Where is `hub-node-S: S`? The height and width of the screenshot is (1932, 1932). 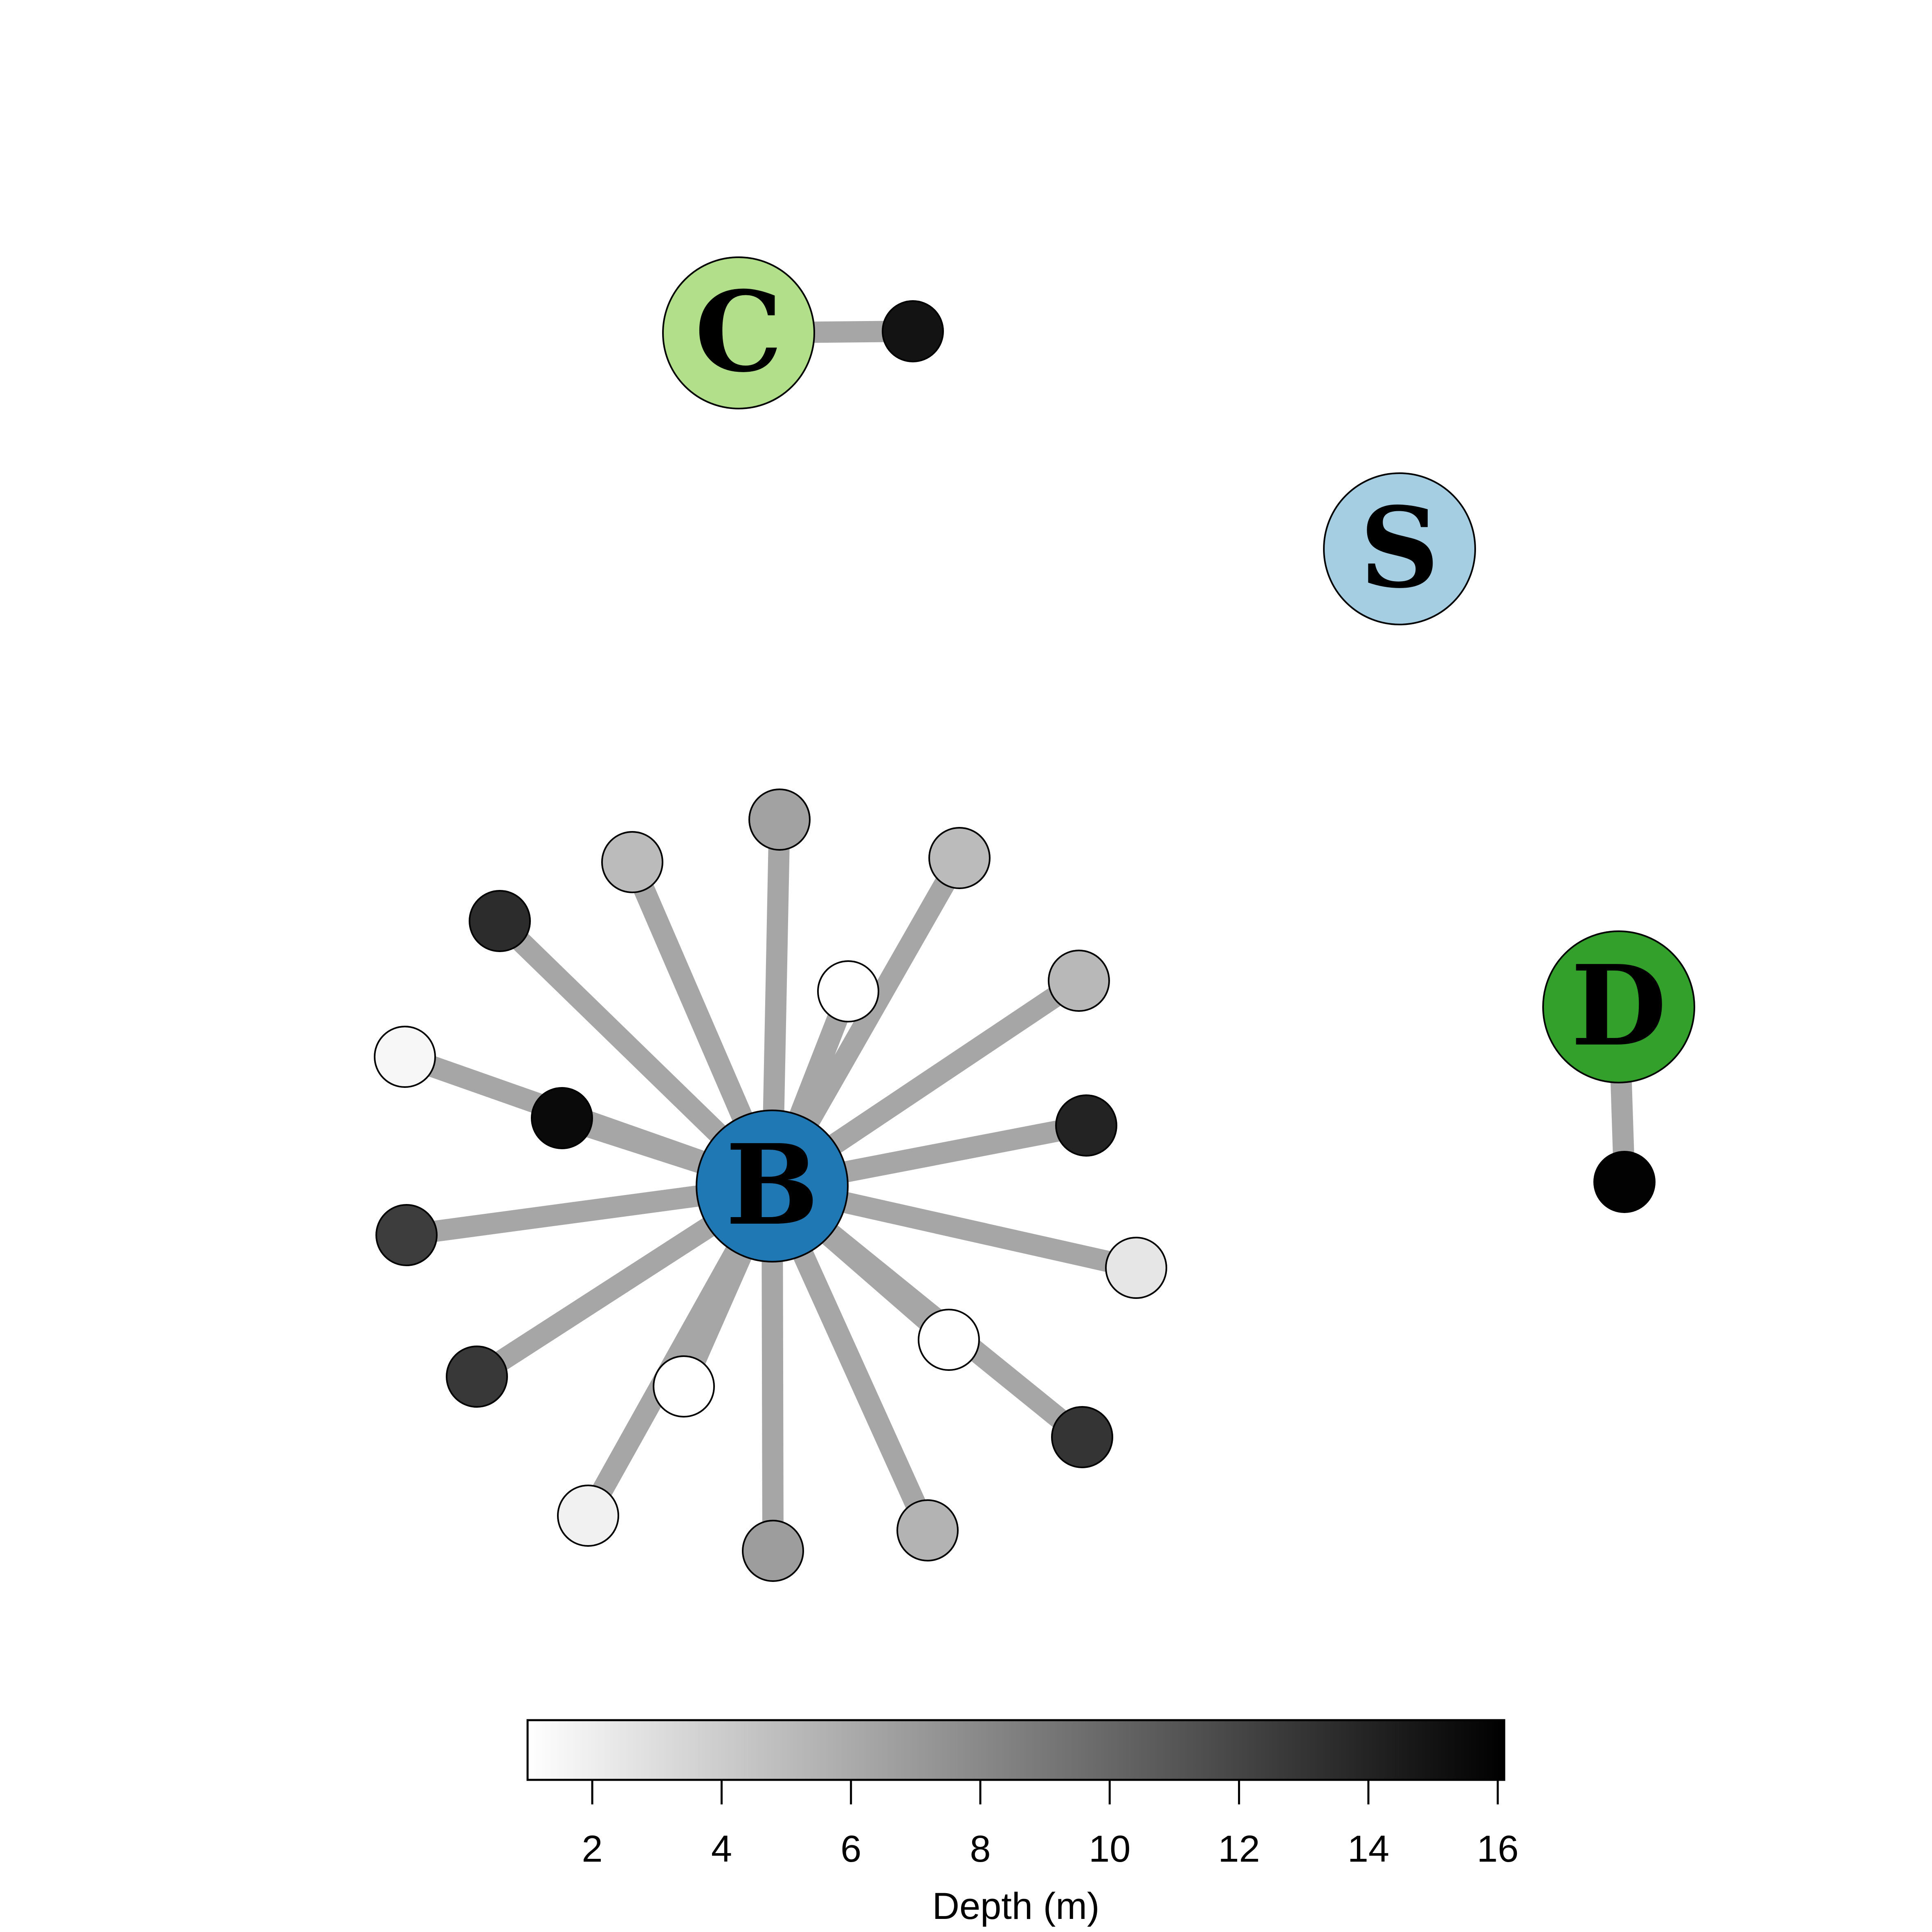
hub-node-S: S is located at coordinates (1400, 548).